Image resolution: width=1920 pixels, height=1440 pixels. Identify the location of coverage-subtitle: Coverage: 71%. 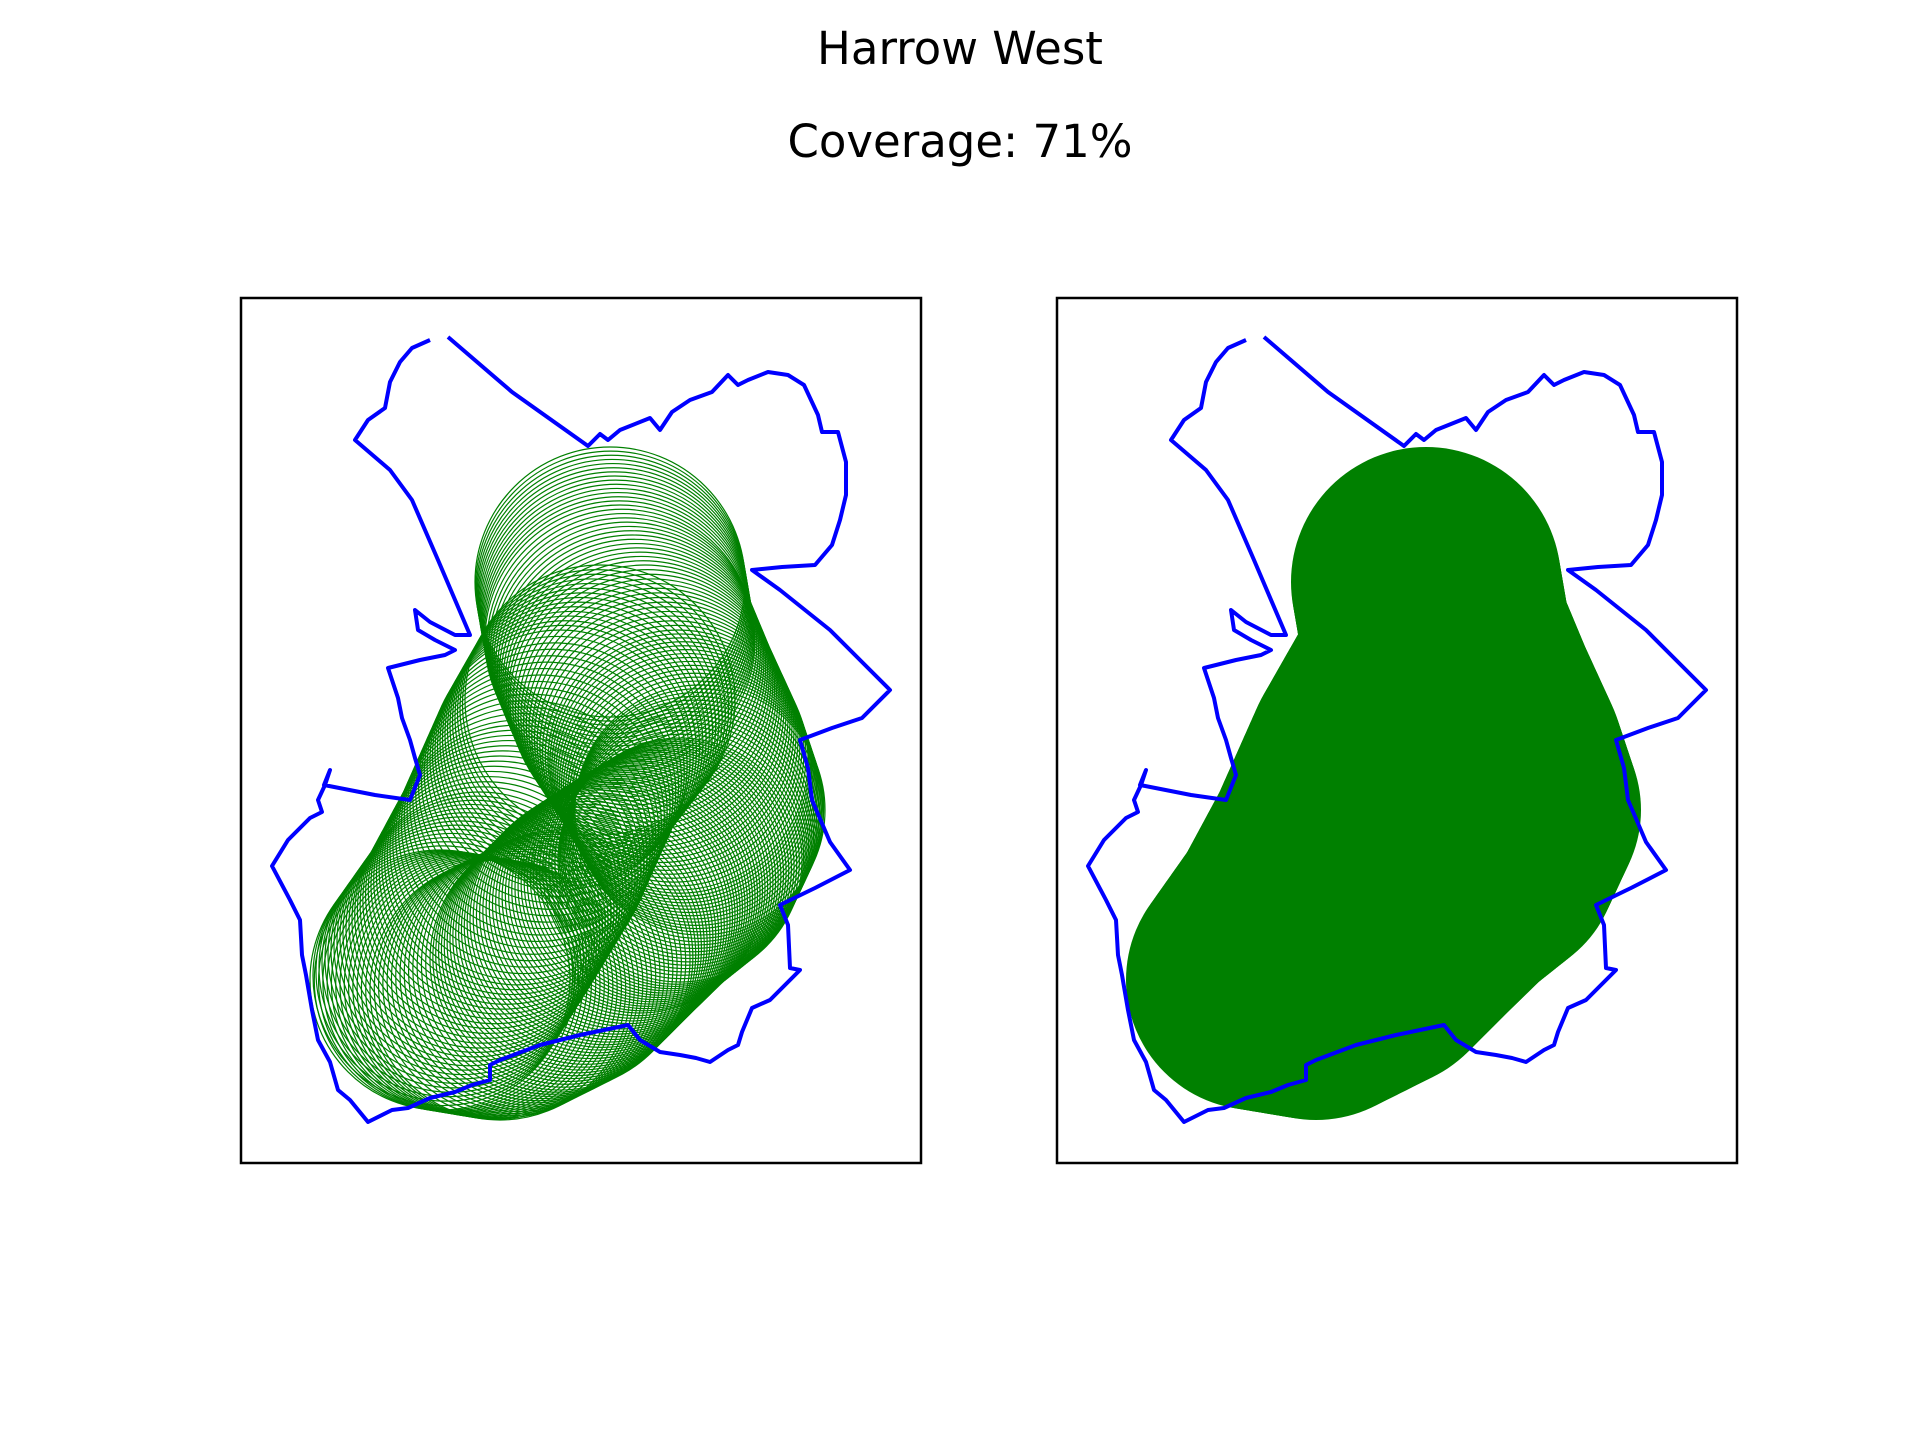
(960, 141).